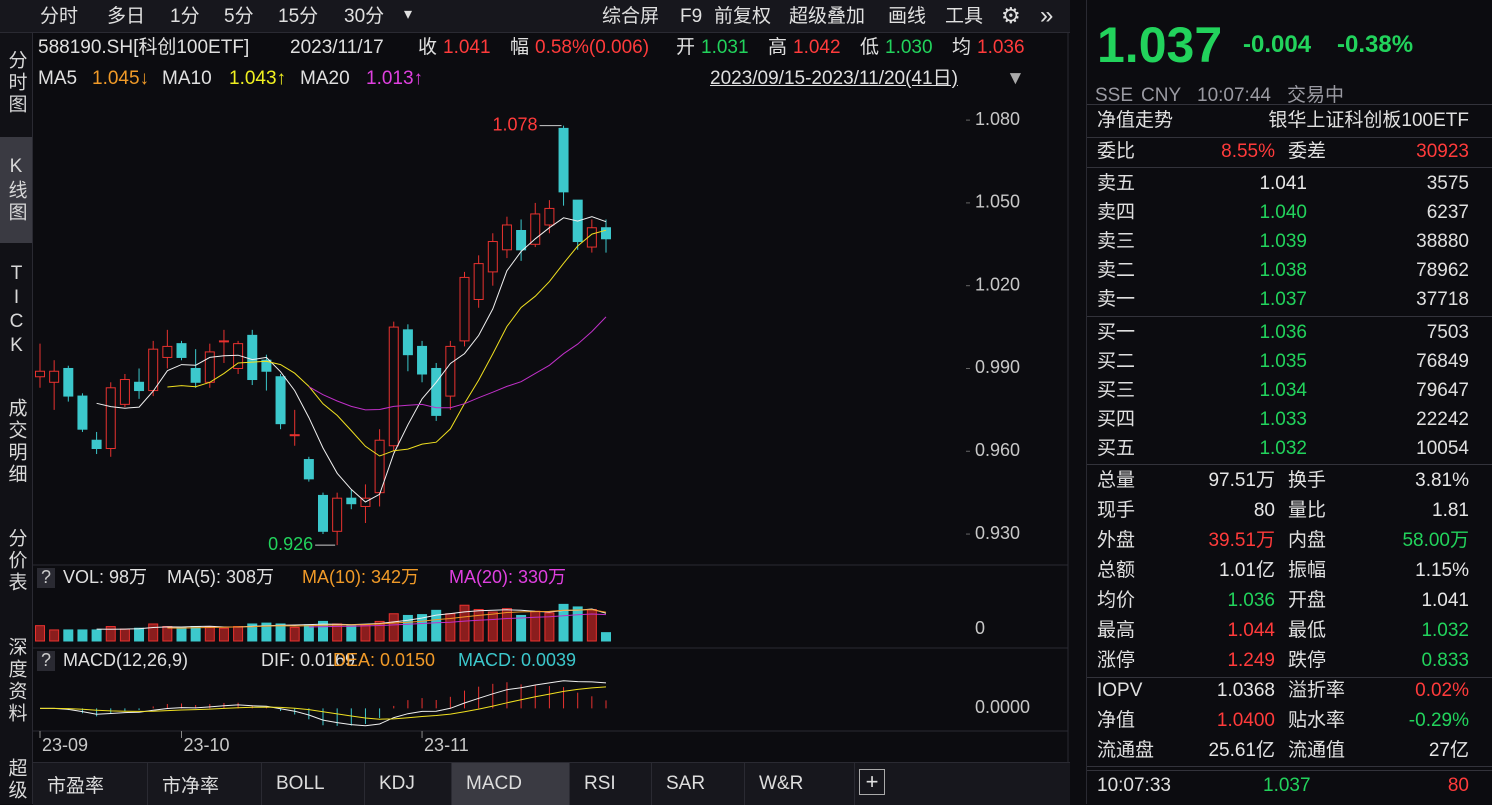 This screenshot has height=805, width=1492. What do you see at coordinates (1011, 15) in the screenshot?
I see `settings-icon: ⚙` at bounding box center [1011, 15].